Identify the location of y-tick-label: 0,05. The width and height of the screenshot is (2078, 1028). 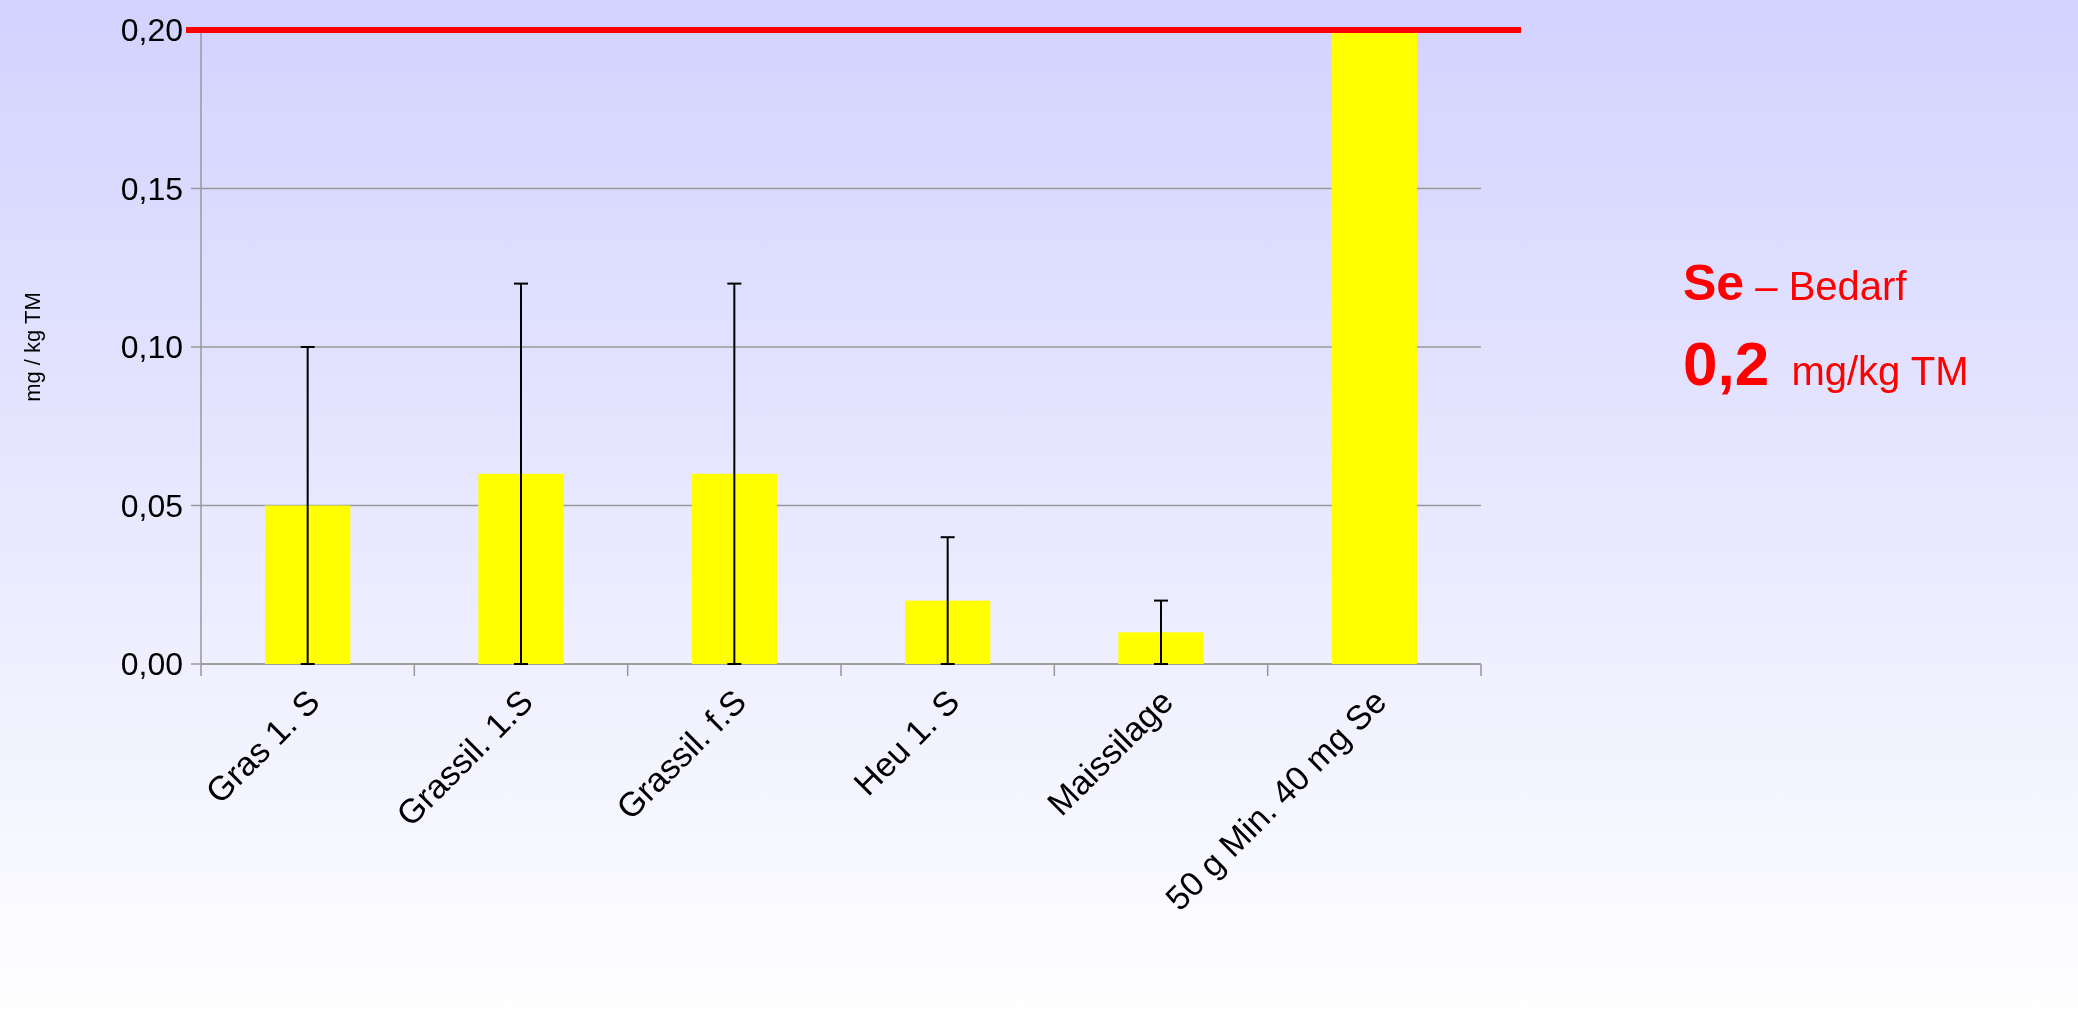
(151, 505).